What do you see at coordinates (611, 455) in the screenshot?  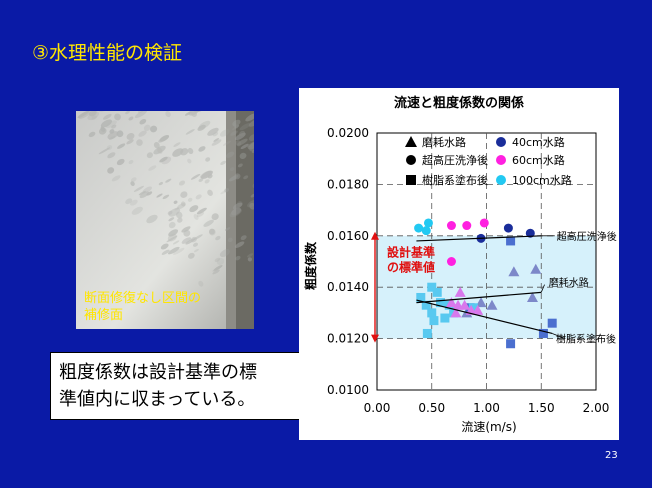 I see `page-number: 23` at bounding box center [611, 455].